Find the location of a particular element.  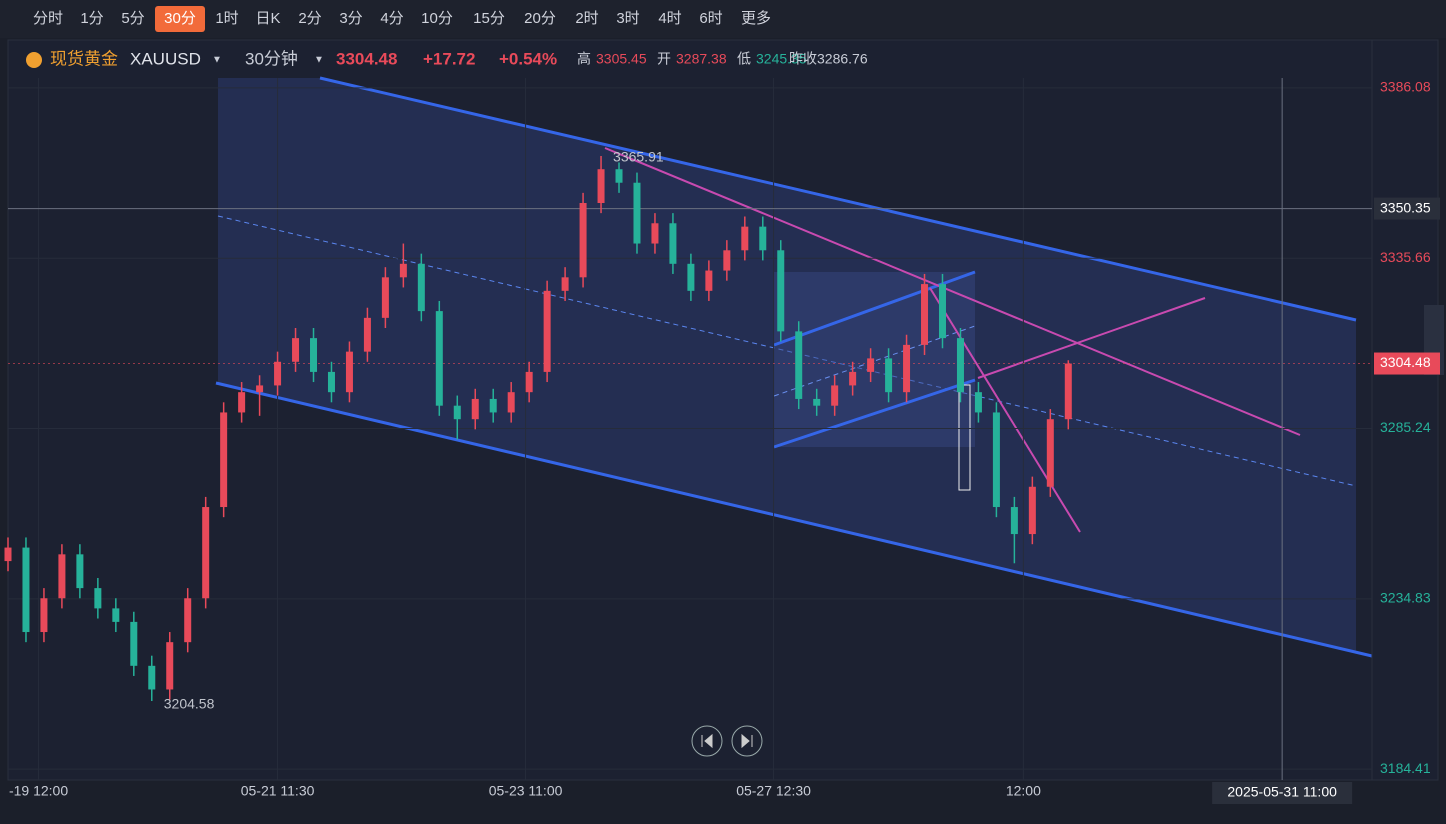

extreme-label: 3204.58 is located at coordinates (189, 704).